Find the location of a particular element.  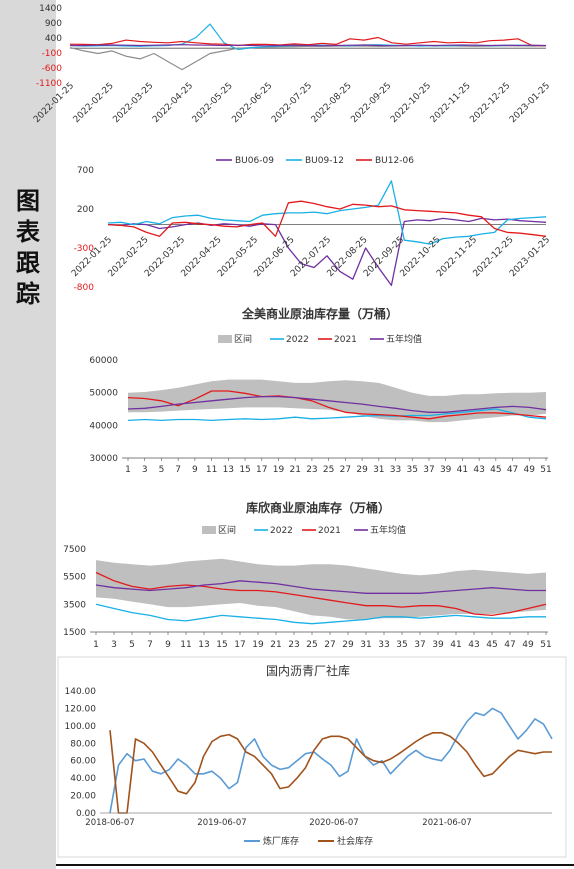

x-tick-label: 2020-06-07 is located at coordinates (333, 823).